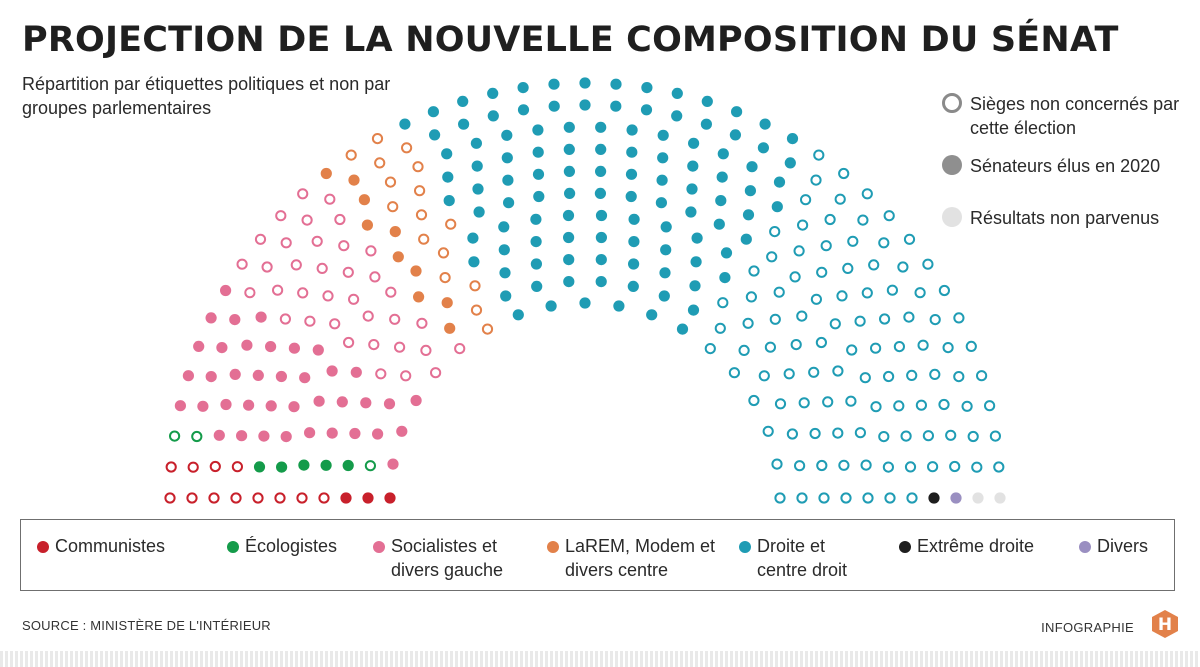  Describe the element at coordinates (976, 546) in the screenshot. I see `legend-label: Extrême droite` at that location.